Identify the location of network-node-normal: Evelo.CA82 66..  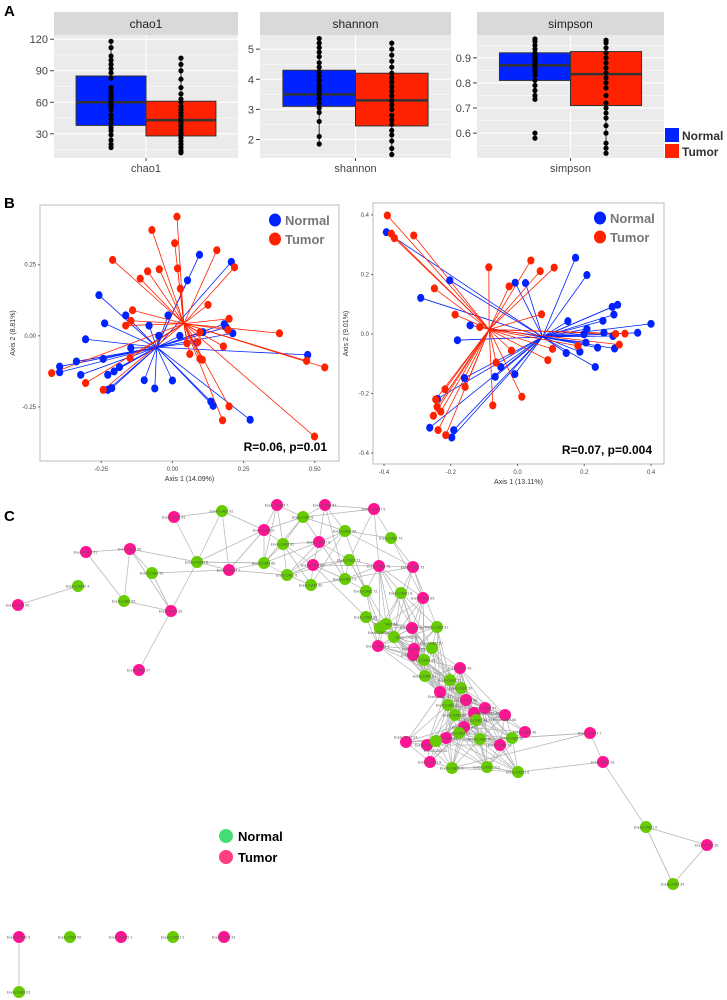
(366, 617).